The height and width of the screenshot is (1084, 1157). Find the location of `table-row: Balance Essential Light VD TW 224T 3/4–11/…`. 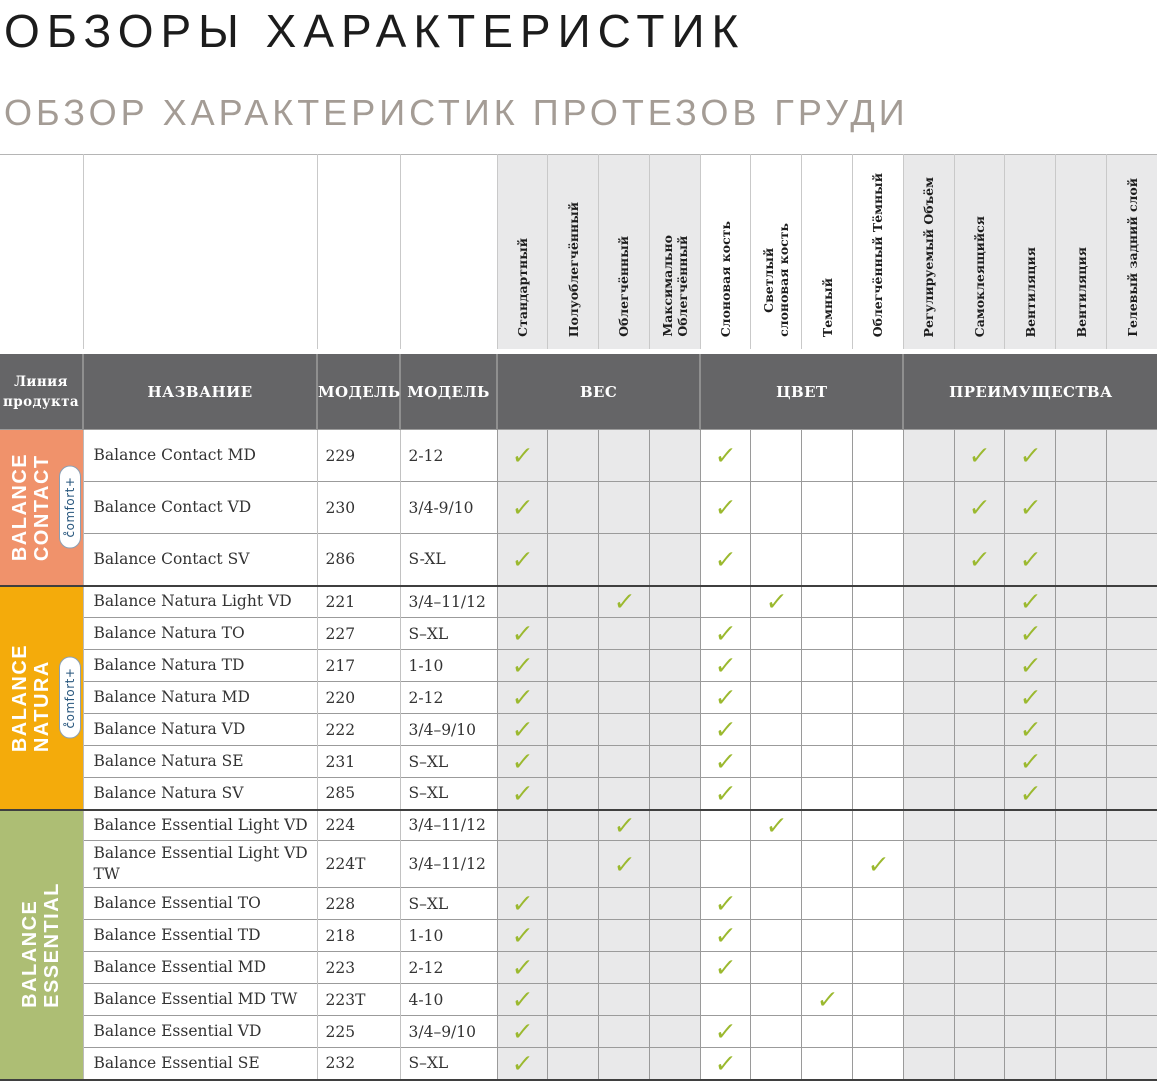

table-row: Balance Essential Light VD TW 224T 3/4–11/… is located at coordinates (578, 864).